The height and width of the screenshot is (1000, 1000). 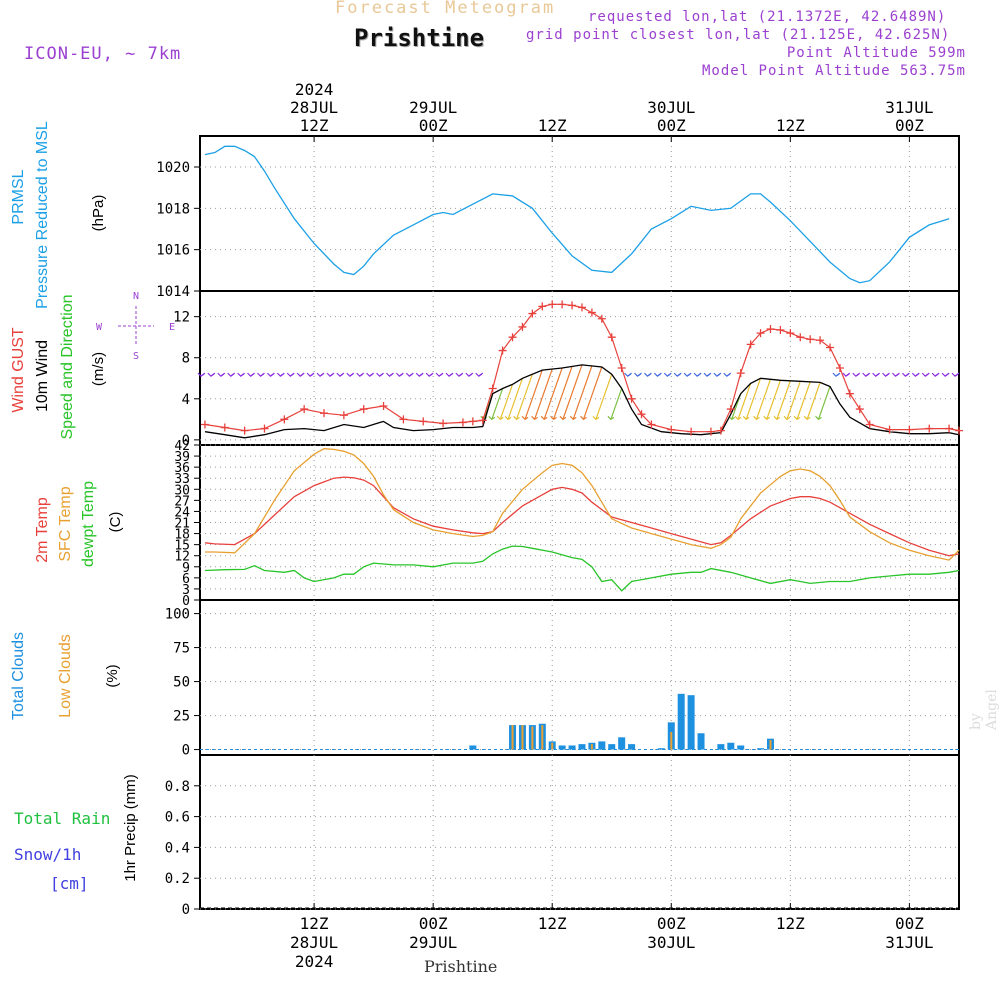 What do you see at coordinates (186, 590) in the screenshot?
I see `y-tick-label: 3` at bounding box center [186, 590].